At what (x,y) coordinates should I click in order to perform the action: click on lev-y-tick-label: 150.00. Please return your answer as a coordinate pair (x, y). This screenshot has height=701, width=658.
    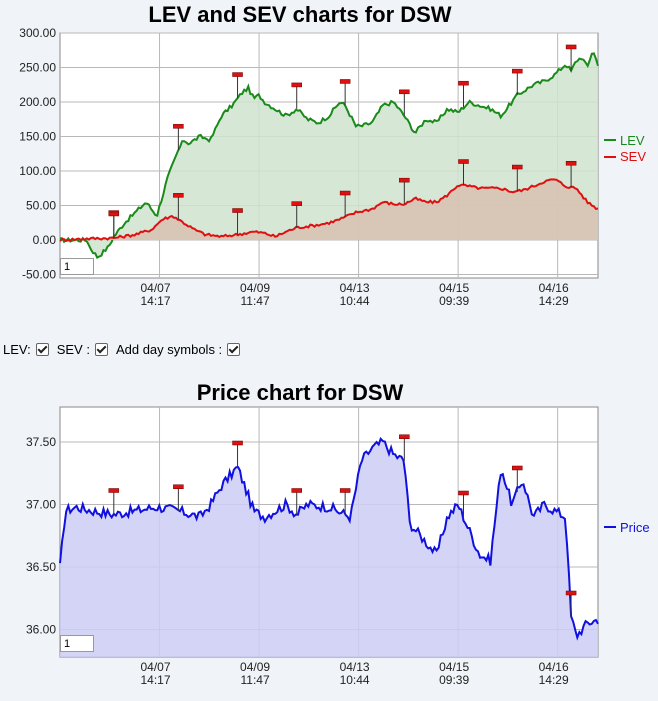
    Looking at the image, I should click on (37, 137).